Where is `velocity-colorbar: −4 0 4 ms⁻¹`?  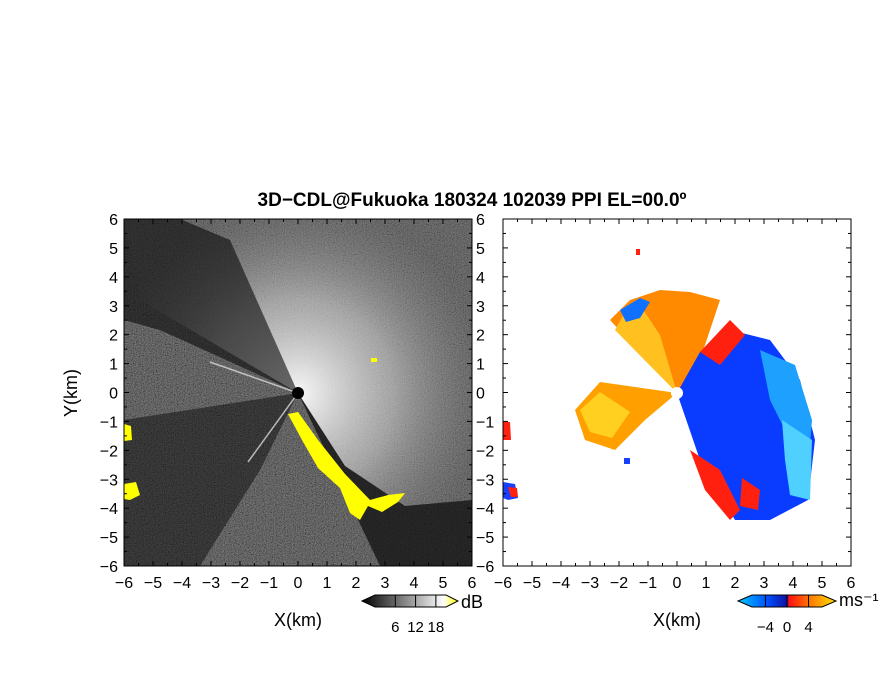
velocity-colorbar: −4 0 4 ms⁻¹ is located at coordinates (807, 613).